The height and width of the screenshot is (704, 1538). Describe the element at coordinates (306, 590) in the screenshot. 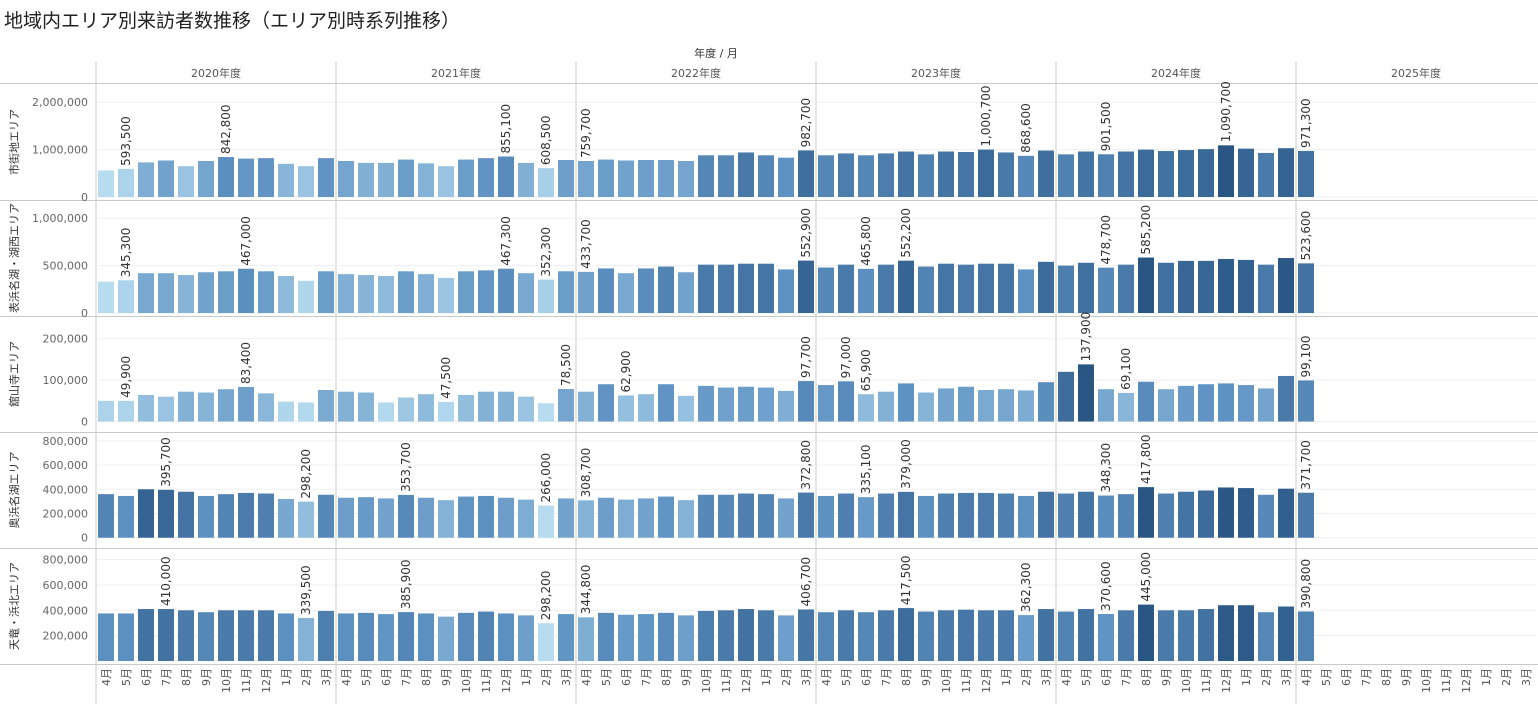

I see `data-label-4-0-10: 339,500` at that location.